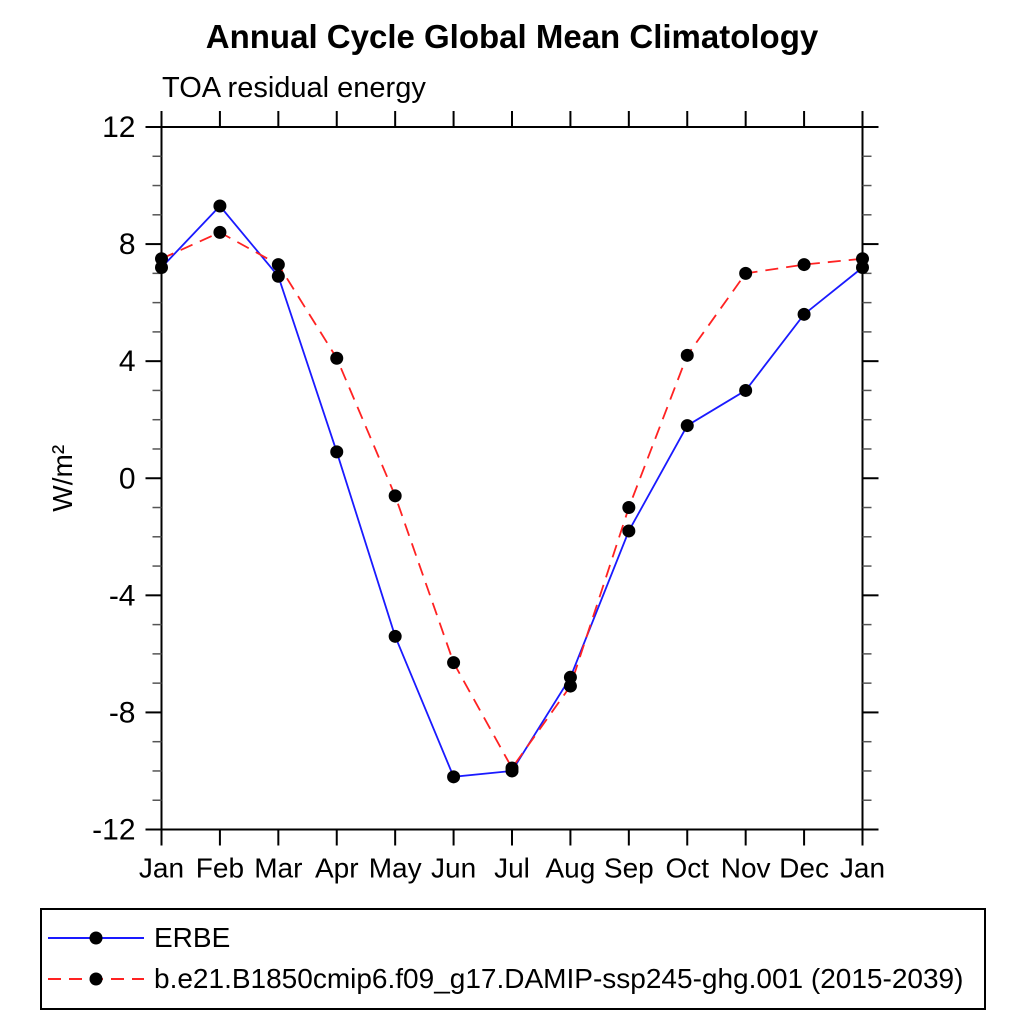 Image resolution: width=1024 pixels, height=1024 pixels. What do you see at coordinates (127, 361) in the screenshot?
I see `y-tick-label: 4` at bounding box center [127, 361].